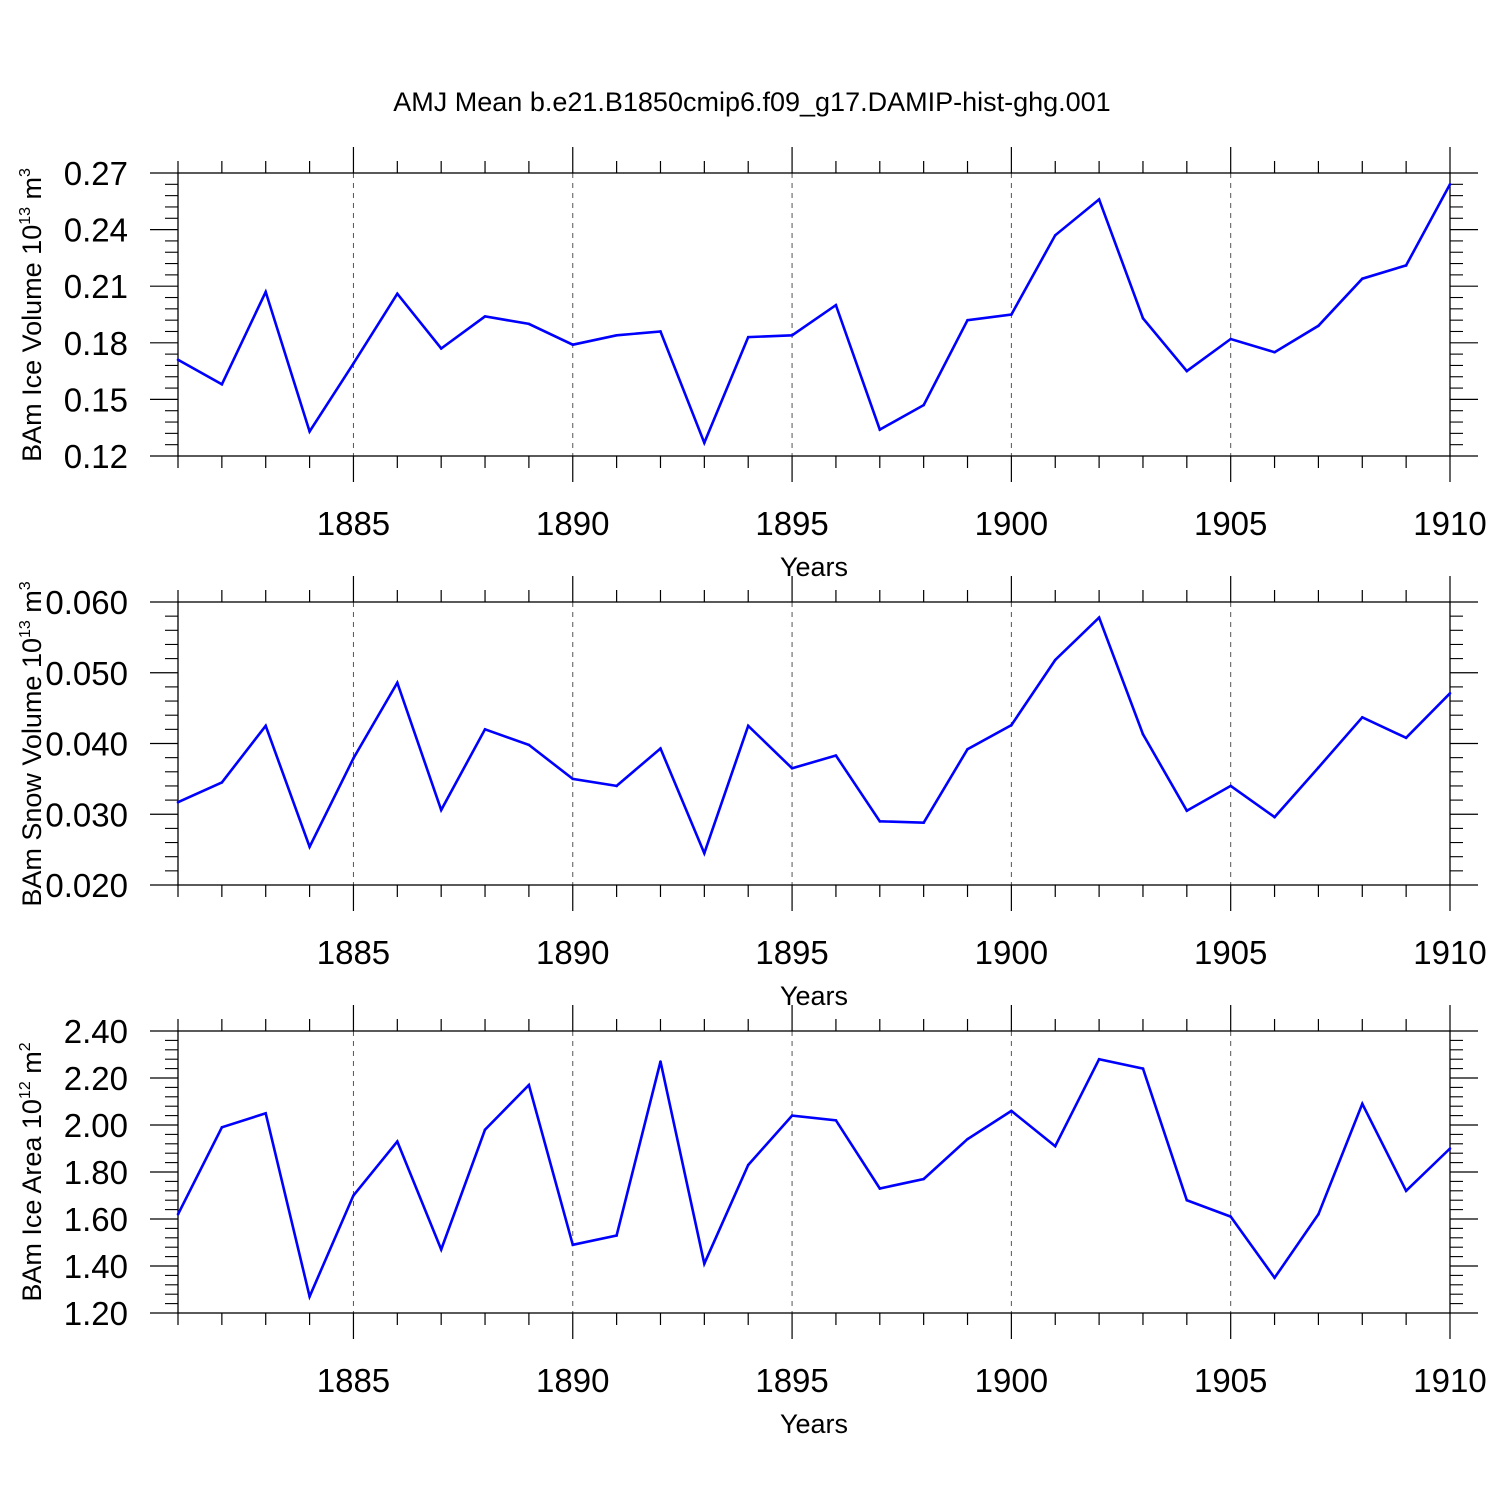 This screenshot has width=1500, height=1500. I want to click on x-tick-label: 1885, so click(353, 952).